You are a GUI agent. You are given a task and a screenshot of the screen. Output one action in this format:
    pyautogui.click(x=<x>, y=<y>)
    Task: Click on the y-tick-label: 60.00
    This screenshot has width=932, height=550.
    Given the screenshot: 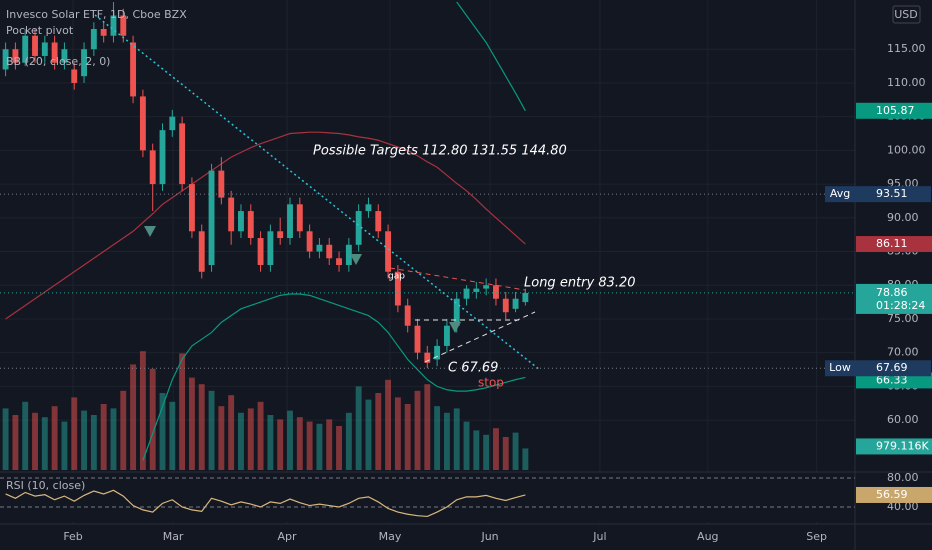 What is the action you would take?
    pyautogui.click(x=903, y=419)
    